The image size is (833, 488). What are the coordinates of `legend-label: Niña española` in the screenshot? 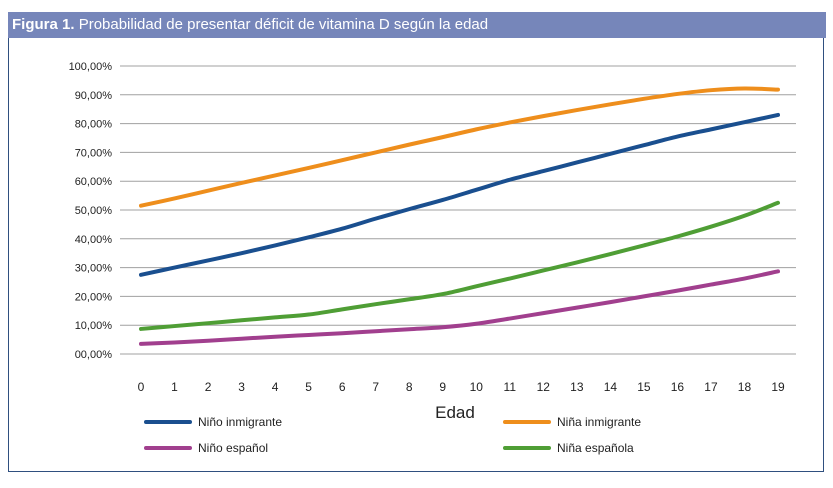 It's located at (595, 448).